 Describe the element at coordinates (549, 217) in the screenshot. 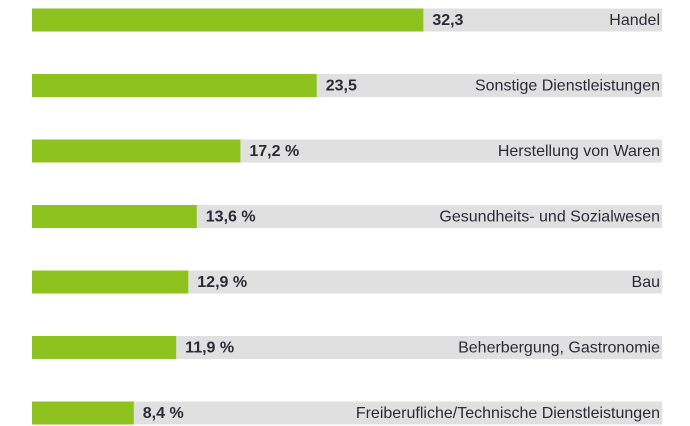

I see `category-label: Gesundheits- und Sozialwesen` at that location.